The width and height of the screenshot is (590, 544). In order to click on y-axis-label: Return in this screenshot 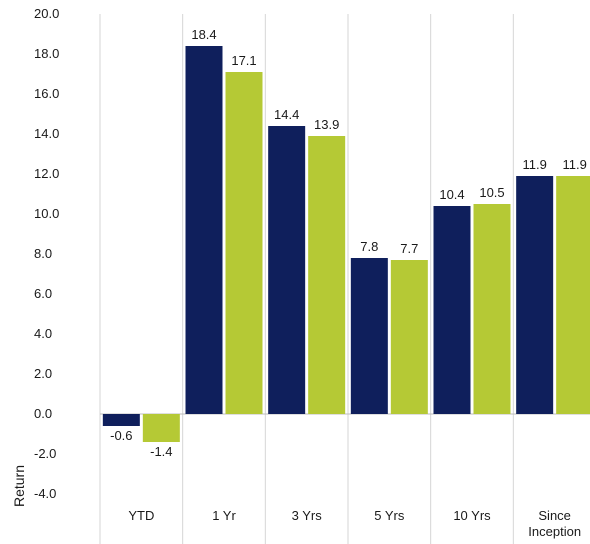, I will do `click(19, 486)`.